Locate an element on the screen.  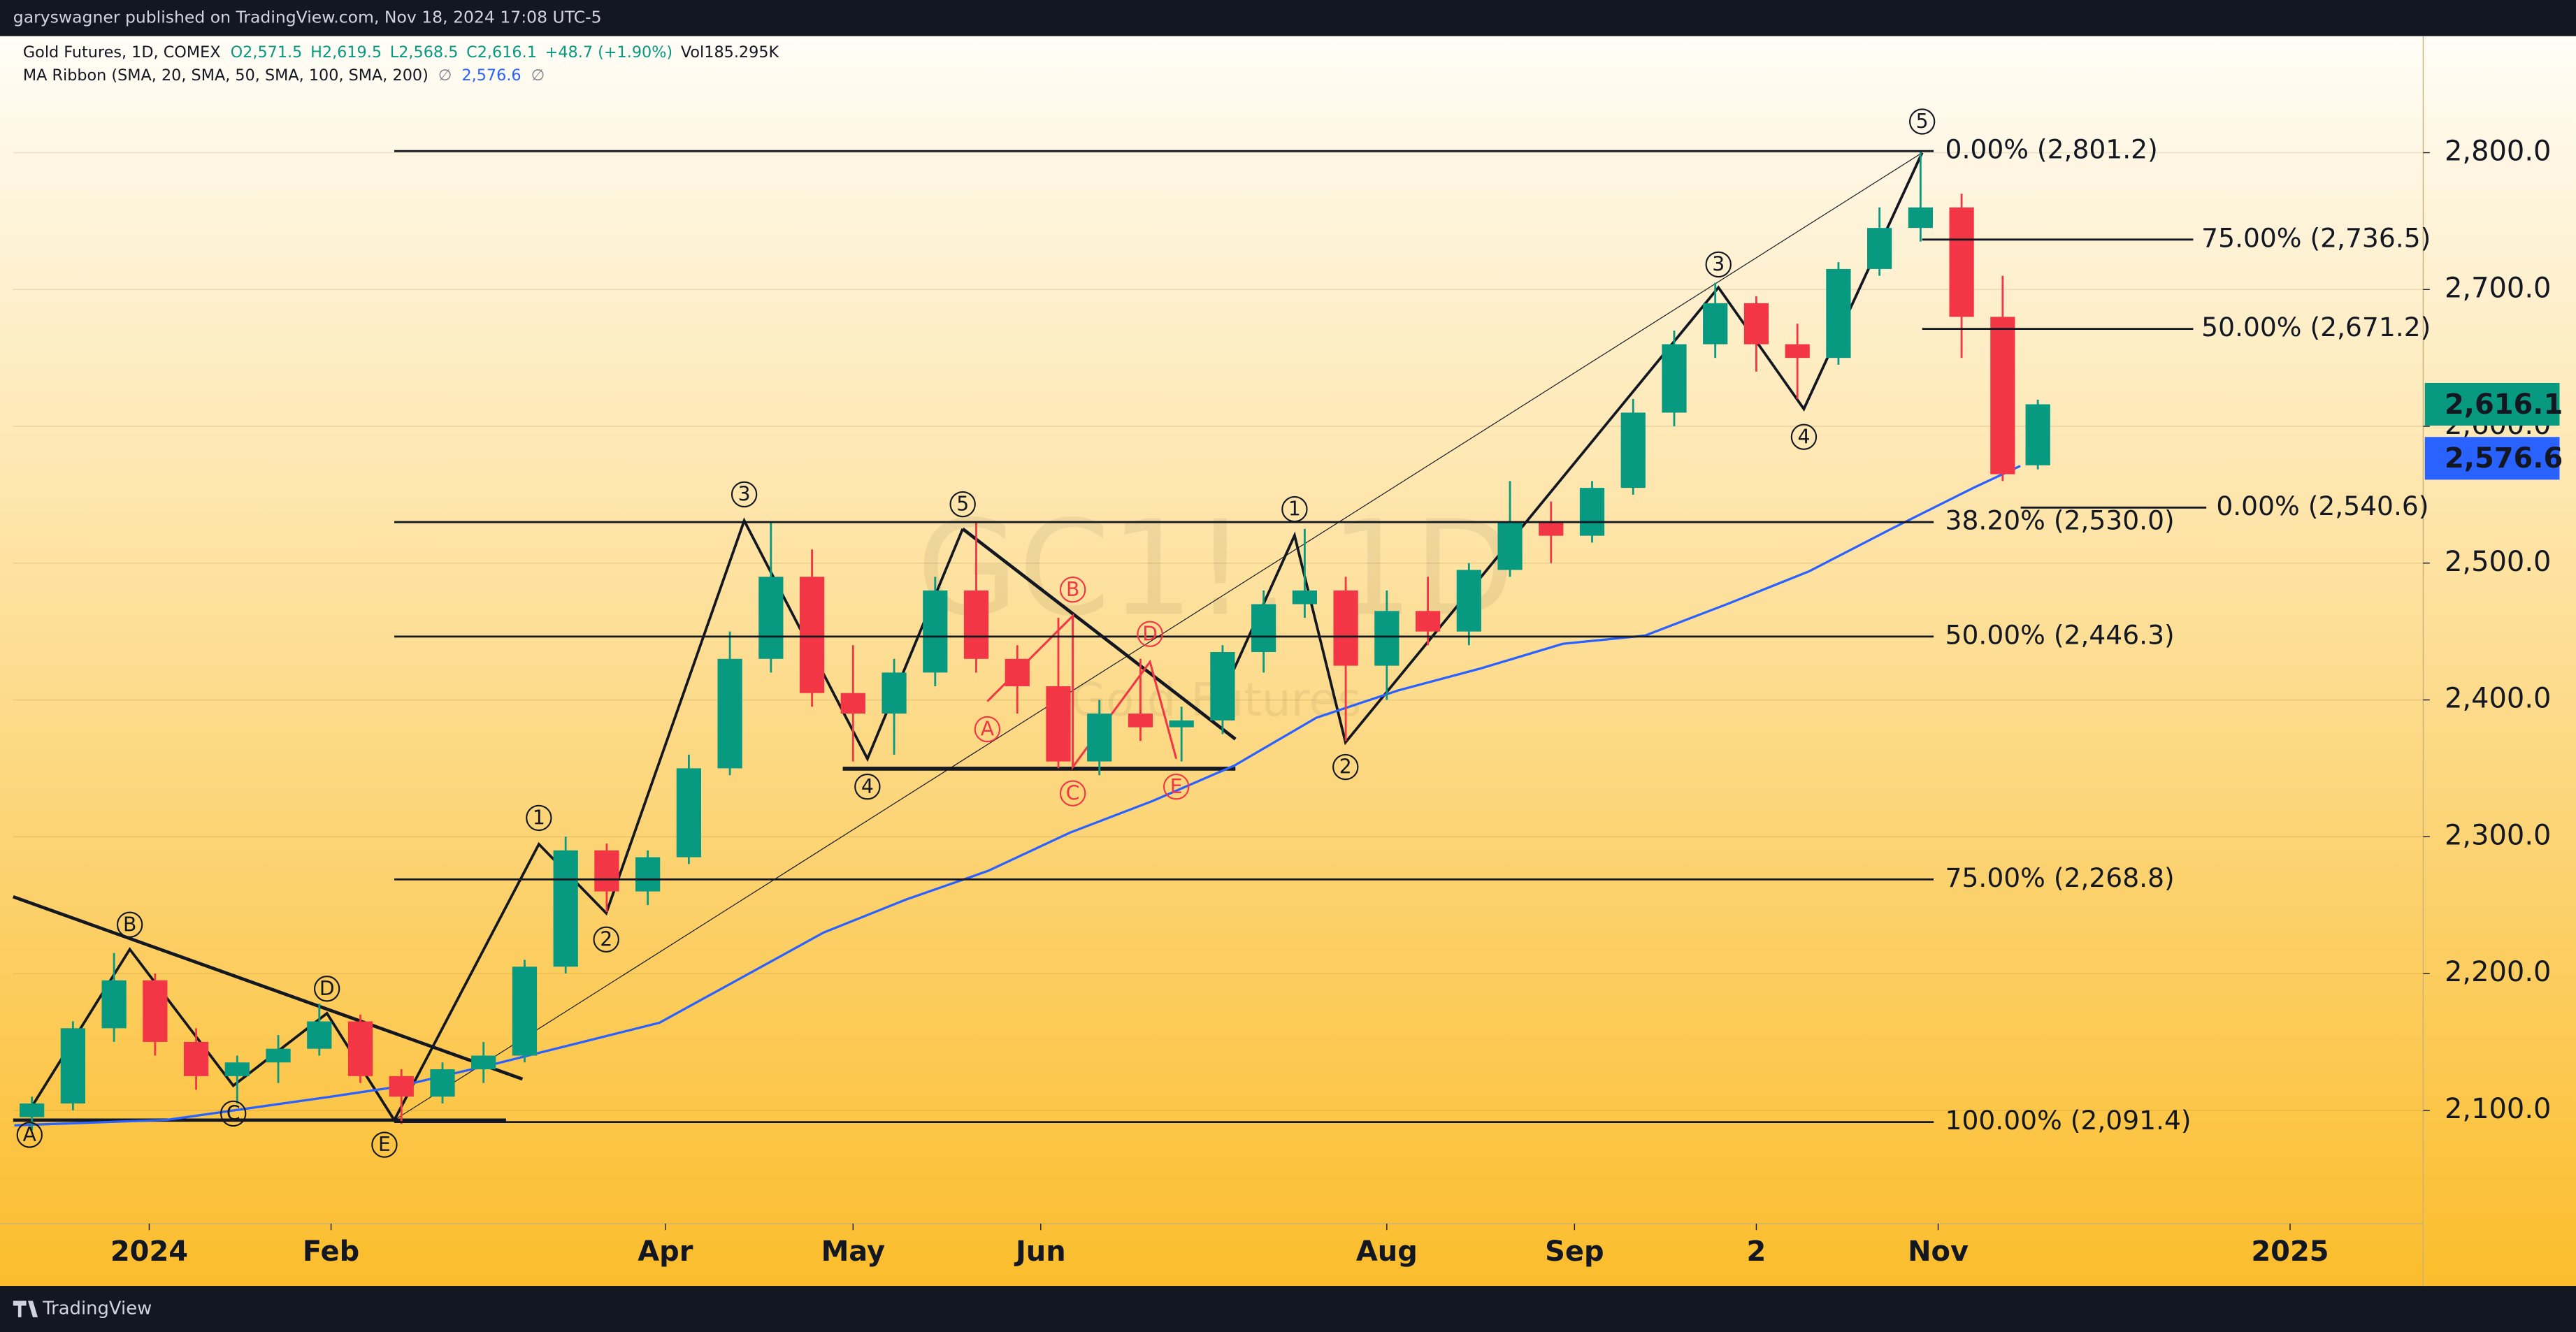
y-tick-label: 2,200.0 is located at coordinates (2498, 972).